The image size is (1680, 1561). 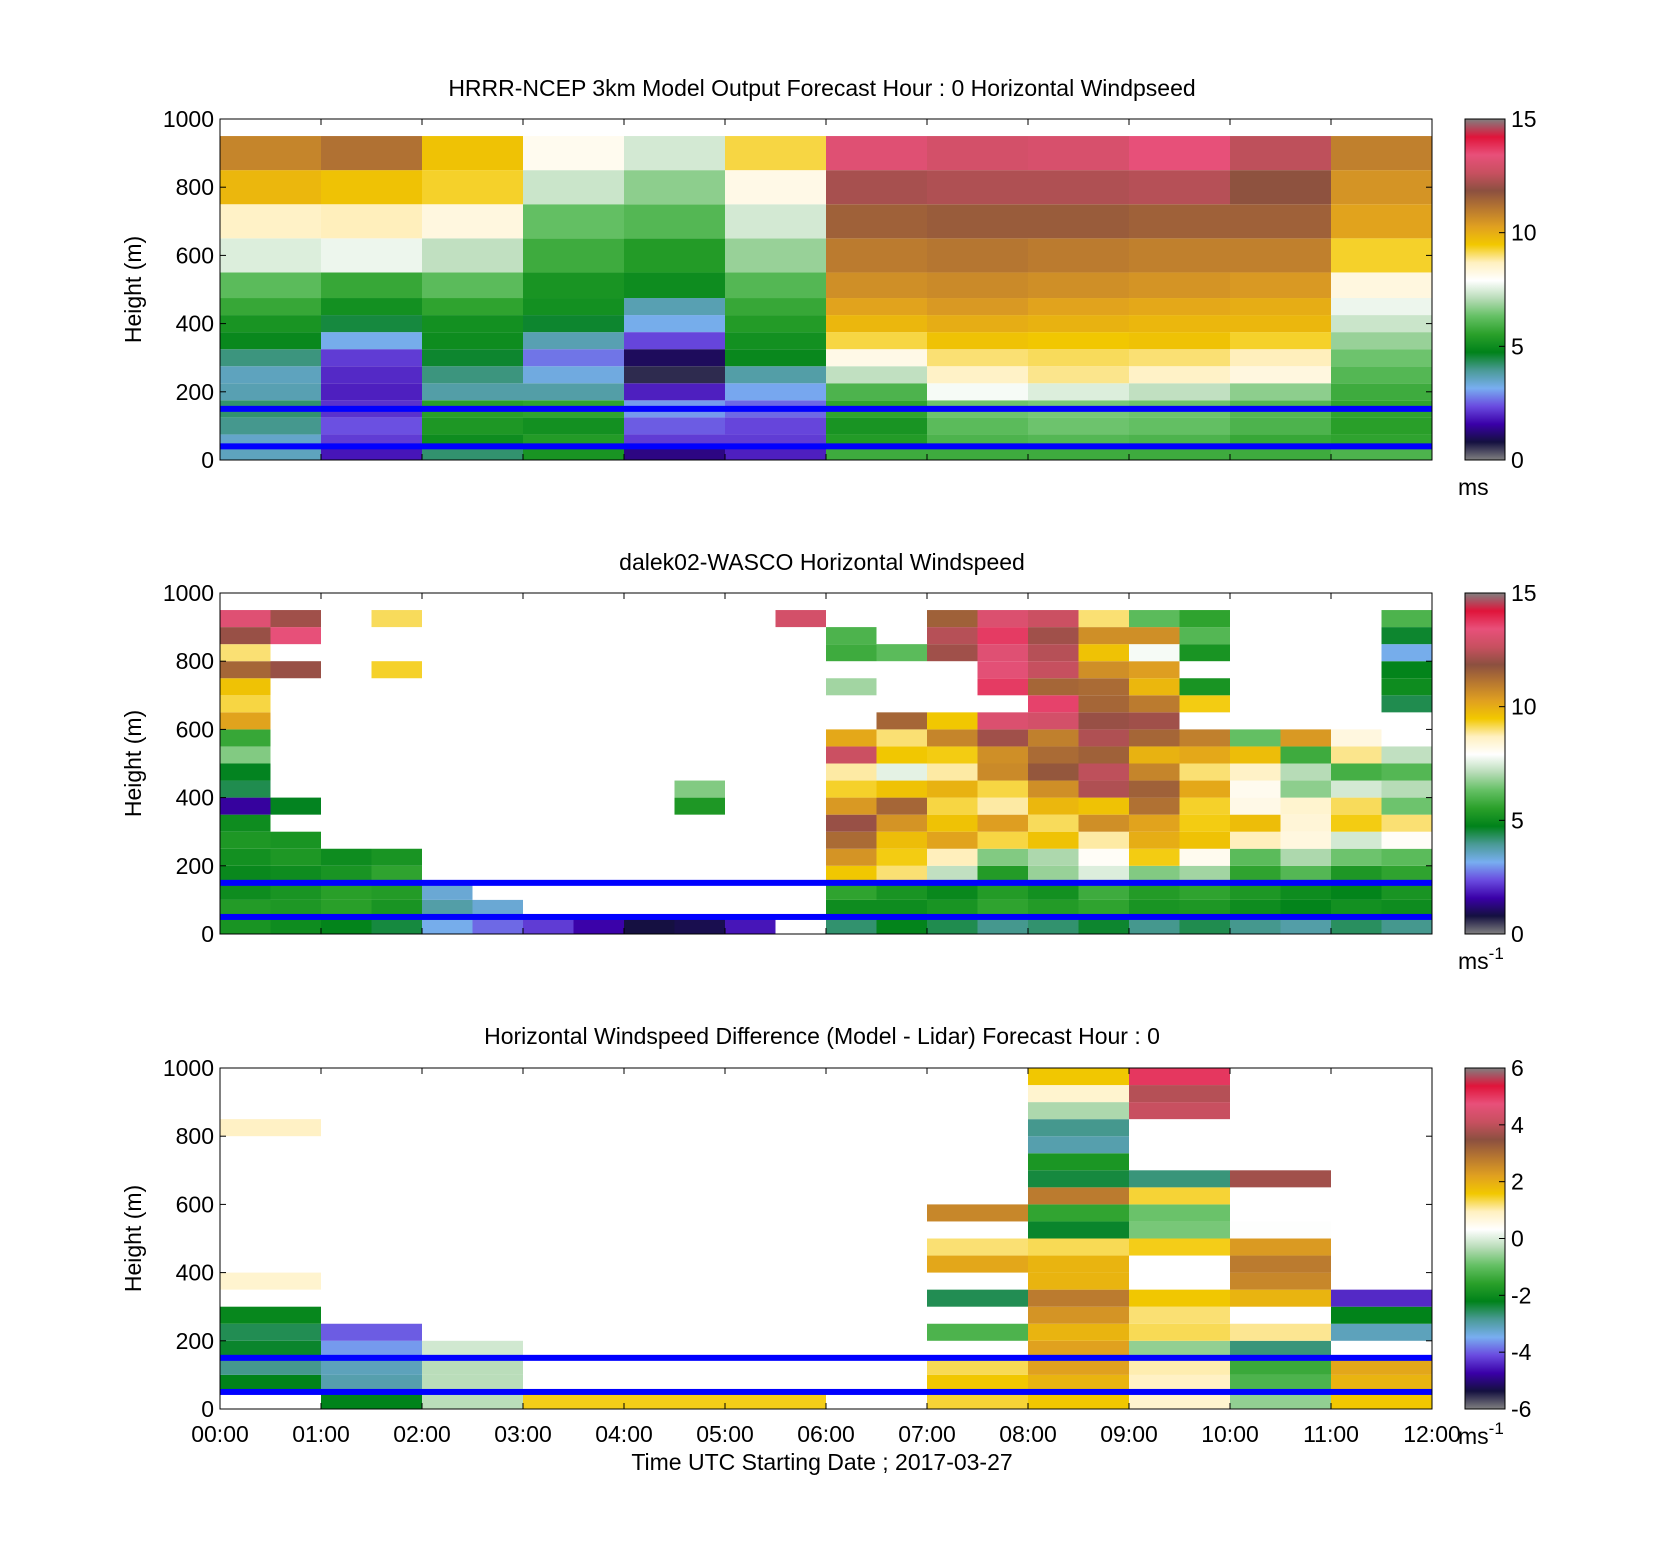 I want to click on colorbar-gradient, so click(x=1485, y=763).